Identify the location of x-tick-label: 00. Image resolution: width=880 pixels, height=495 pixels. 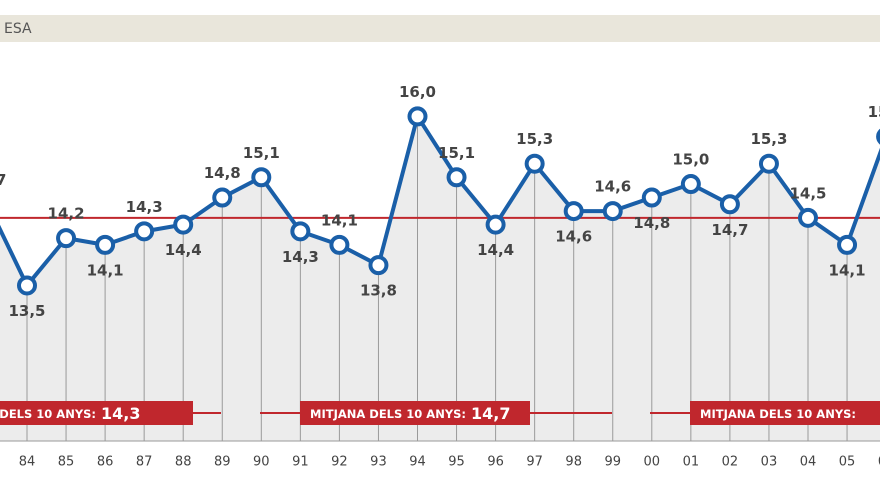
(652, 462).